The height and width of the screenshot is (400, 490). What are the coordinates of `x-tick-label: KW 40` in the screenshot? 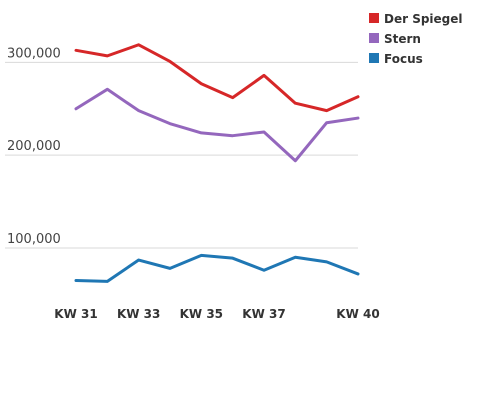 It's located at (357, 314).